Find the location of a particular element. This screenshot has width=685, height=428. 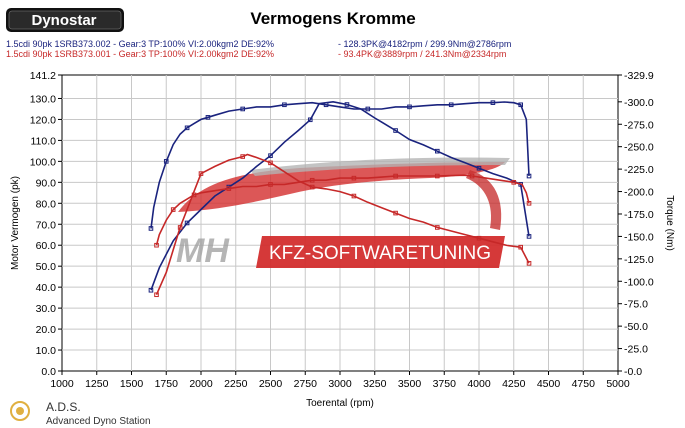

x-tick-label: 1750 is located at coordinates (167, 384).